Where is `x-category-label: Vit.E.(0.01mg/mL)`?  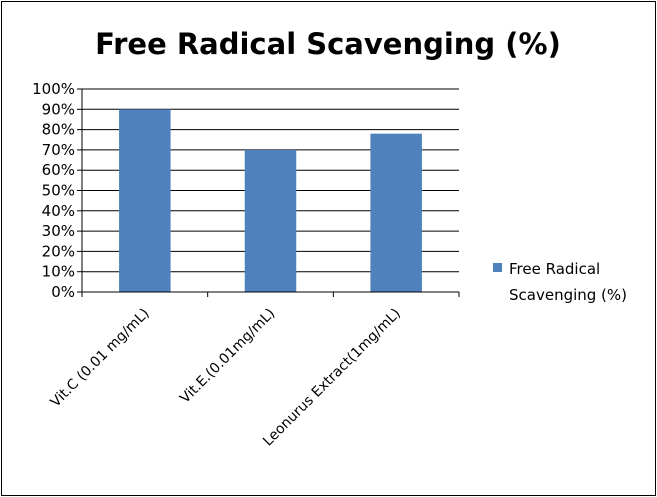 x-category-label: Vit.E.(0.01mg/mL) is located at coordinates (227, 356).